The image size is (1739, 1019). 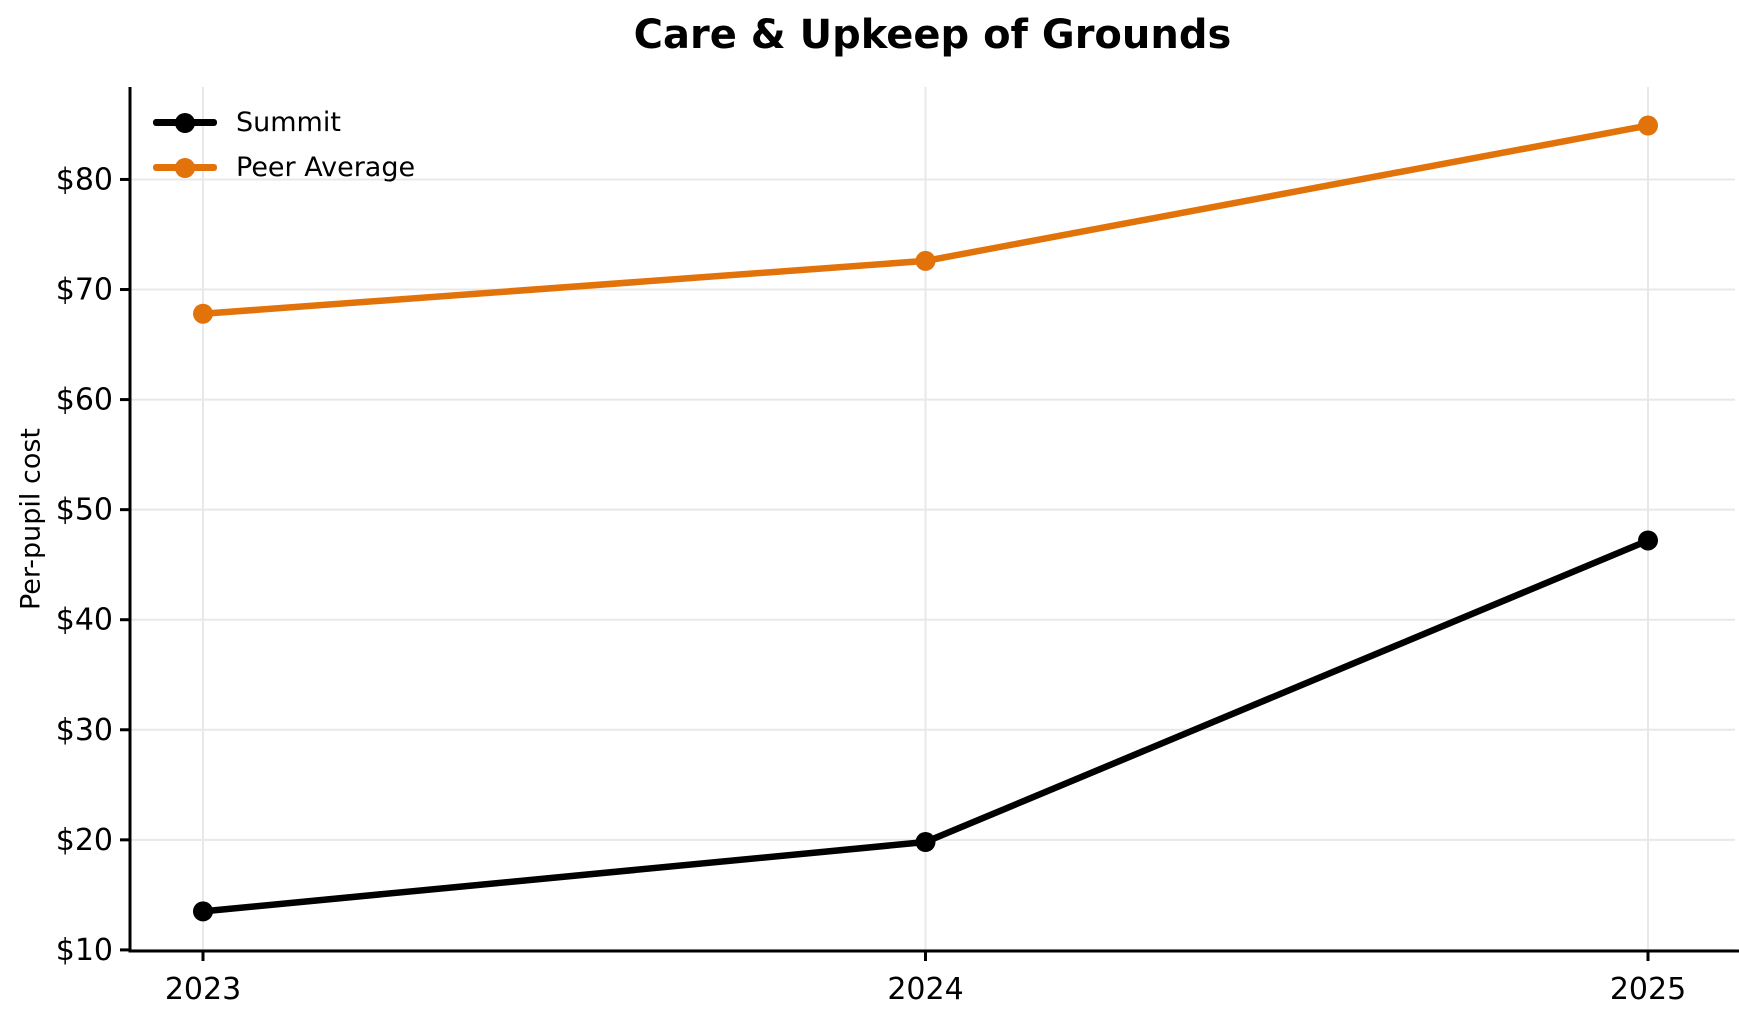 I want to click on legend-item-summit: Summit, so click(x=284, y=122).